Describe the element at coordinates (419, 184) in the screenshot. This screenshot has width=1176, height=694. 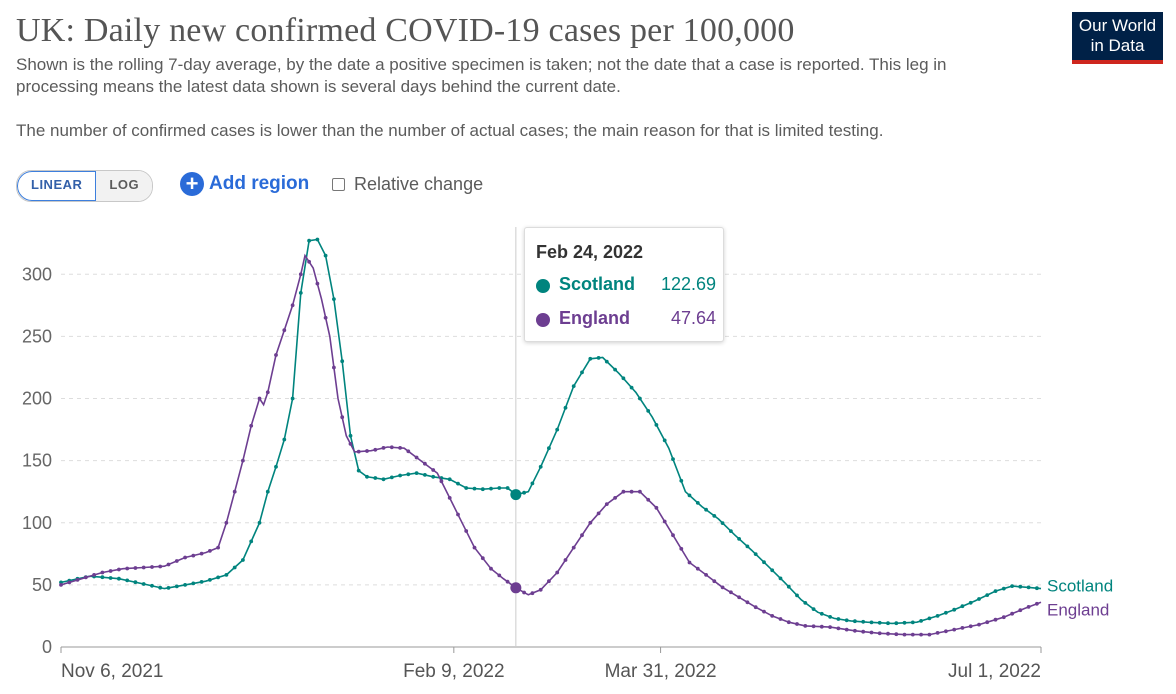
I see `relative-change-label: Relative change` at that location.